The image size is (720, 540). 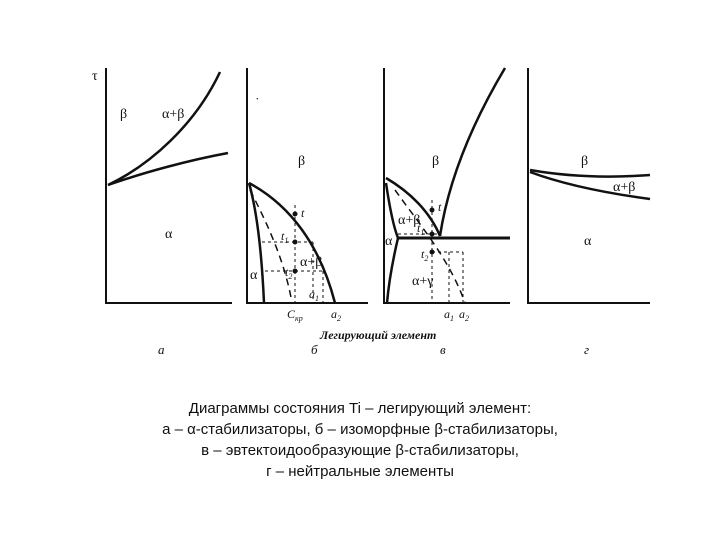 I want to click on panel-b-letter: б, so click(x=314, y=349).